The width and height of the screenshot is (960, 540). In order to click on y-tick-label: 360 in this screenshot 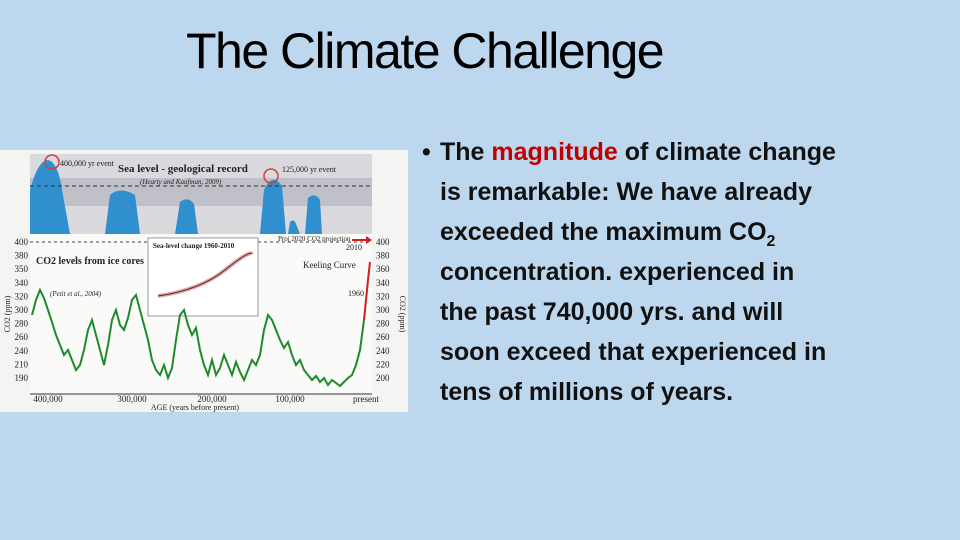, I will do `click(383, 269)`.